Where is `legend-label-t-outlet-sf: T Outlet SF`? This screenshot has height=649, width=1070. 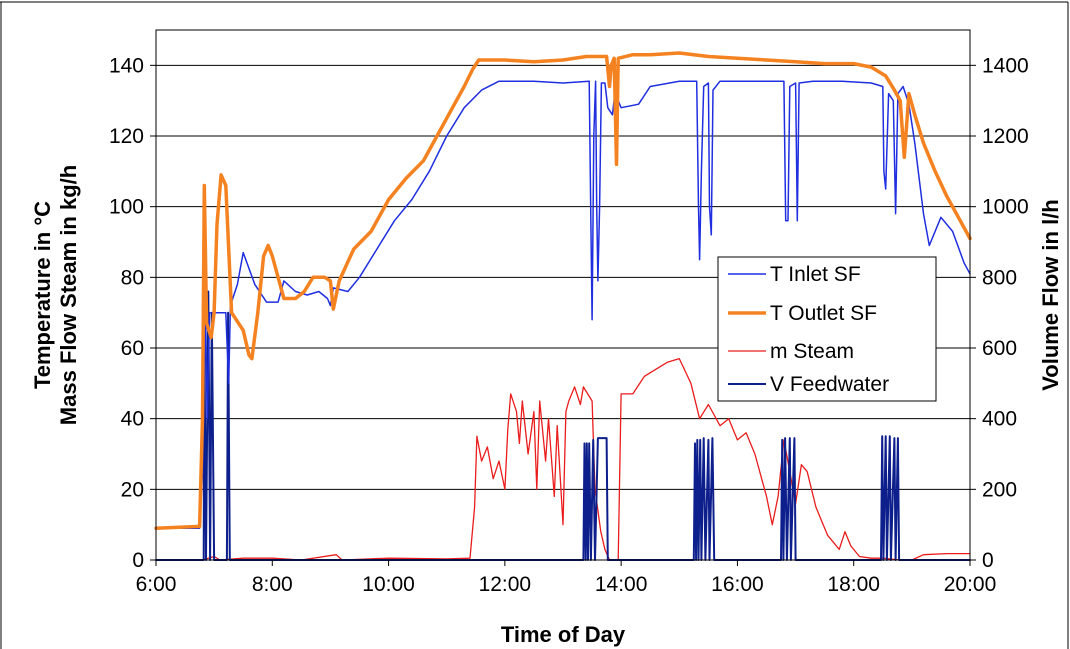 legend-label-t-outlet-sf: T Outlet SF is located at coordinates (823, 313).